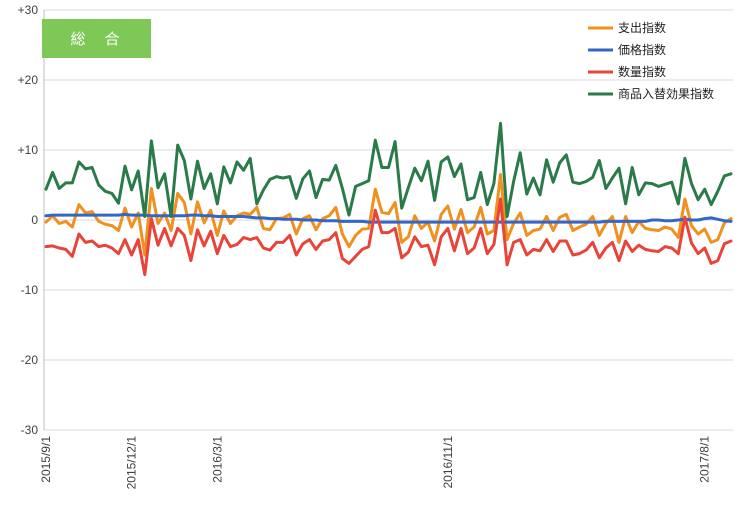 This screenshot has width=735, height=510. Describe the element at coordinates (28, 220) in the screenshot. I see `y-axis-ticks: +30 +20 +10 0 -10 -20 -30` at that location.